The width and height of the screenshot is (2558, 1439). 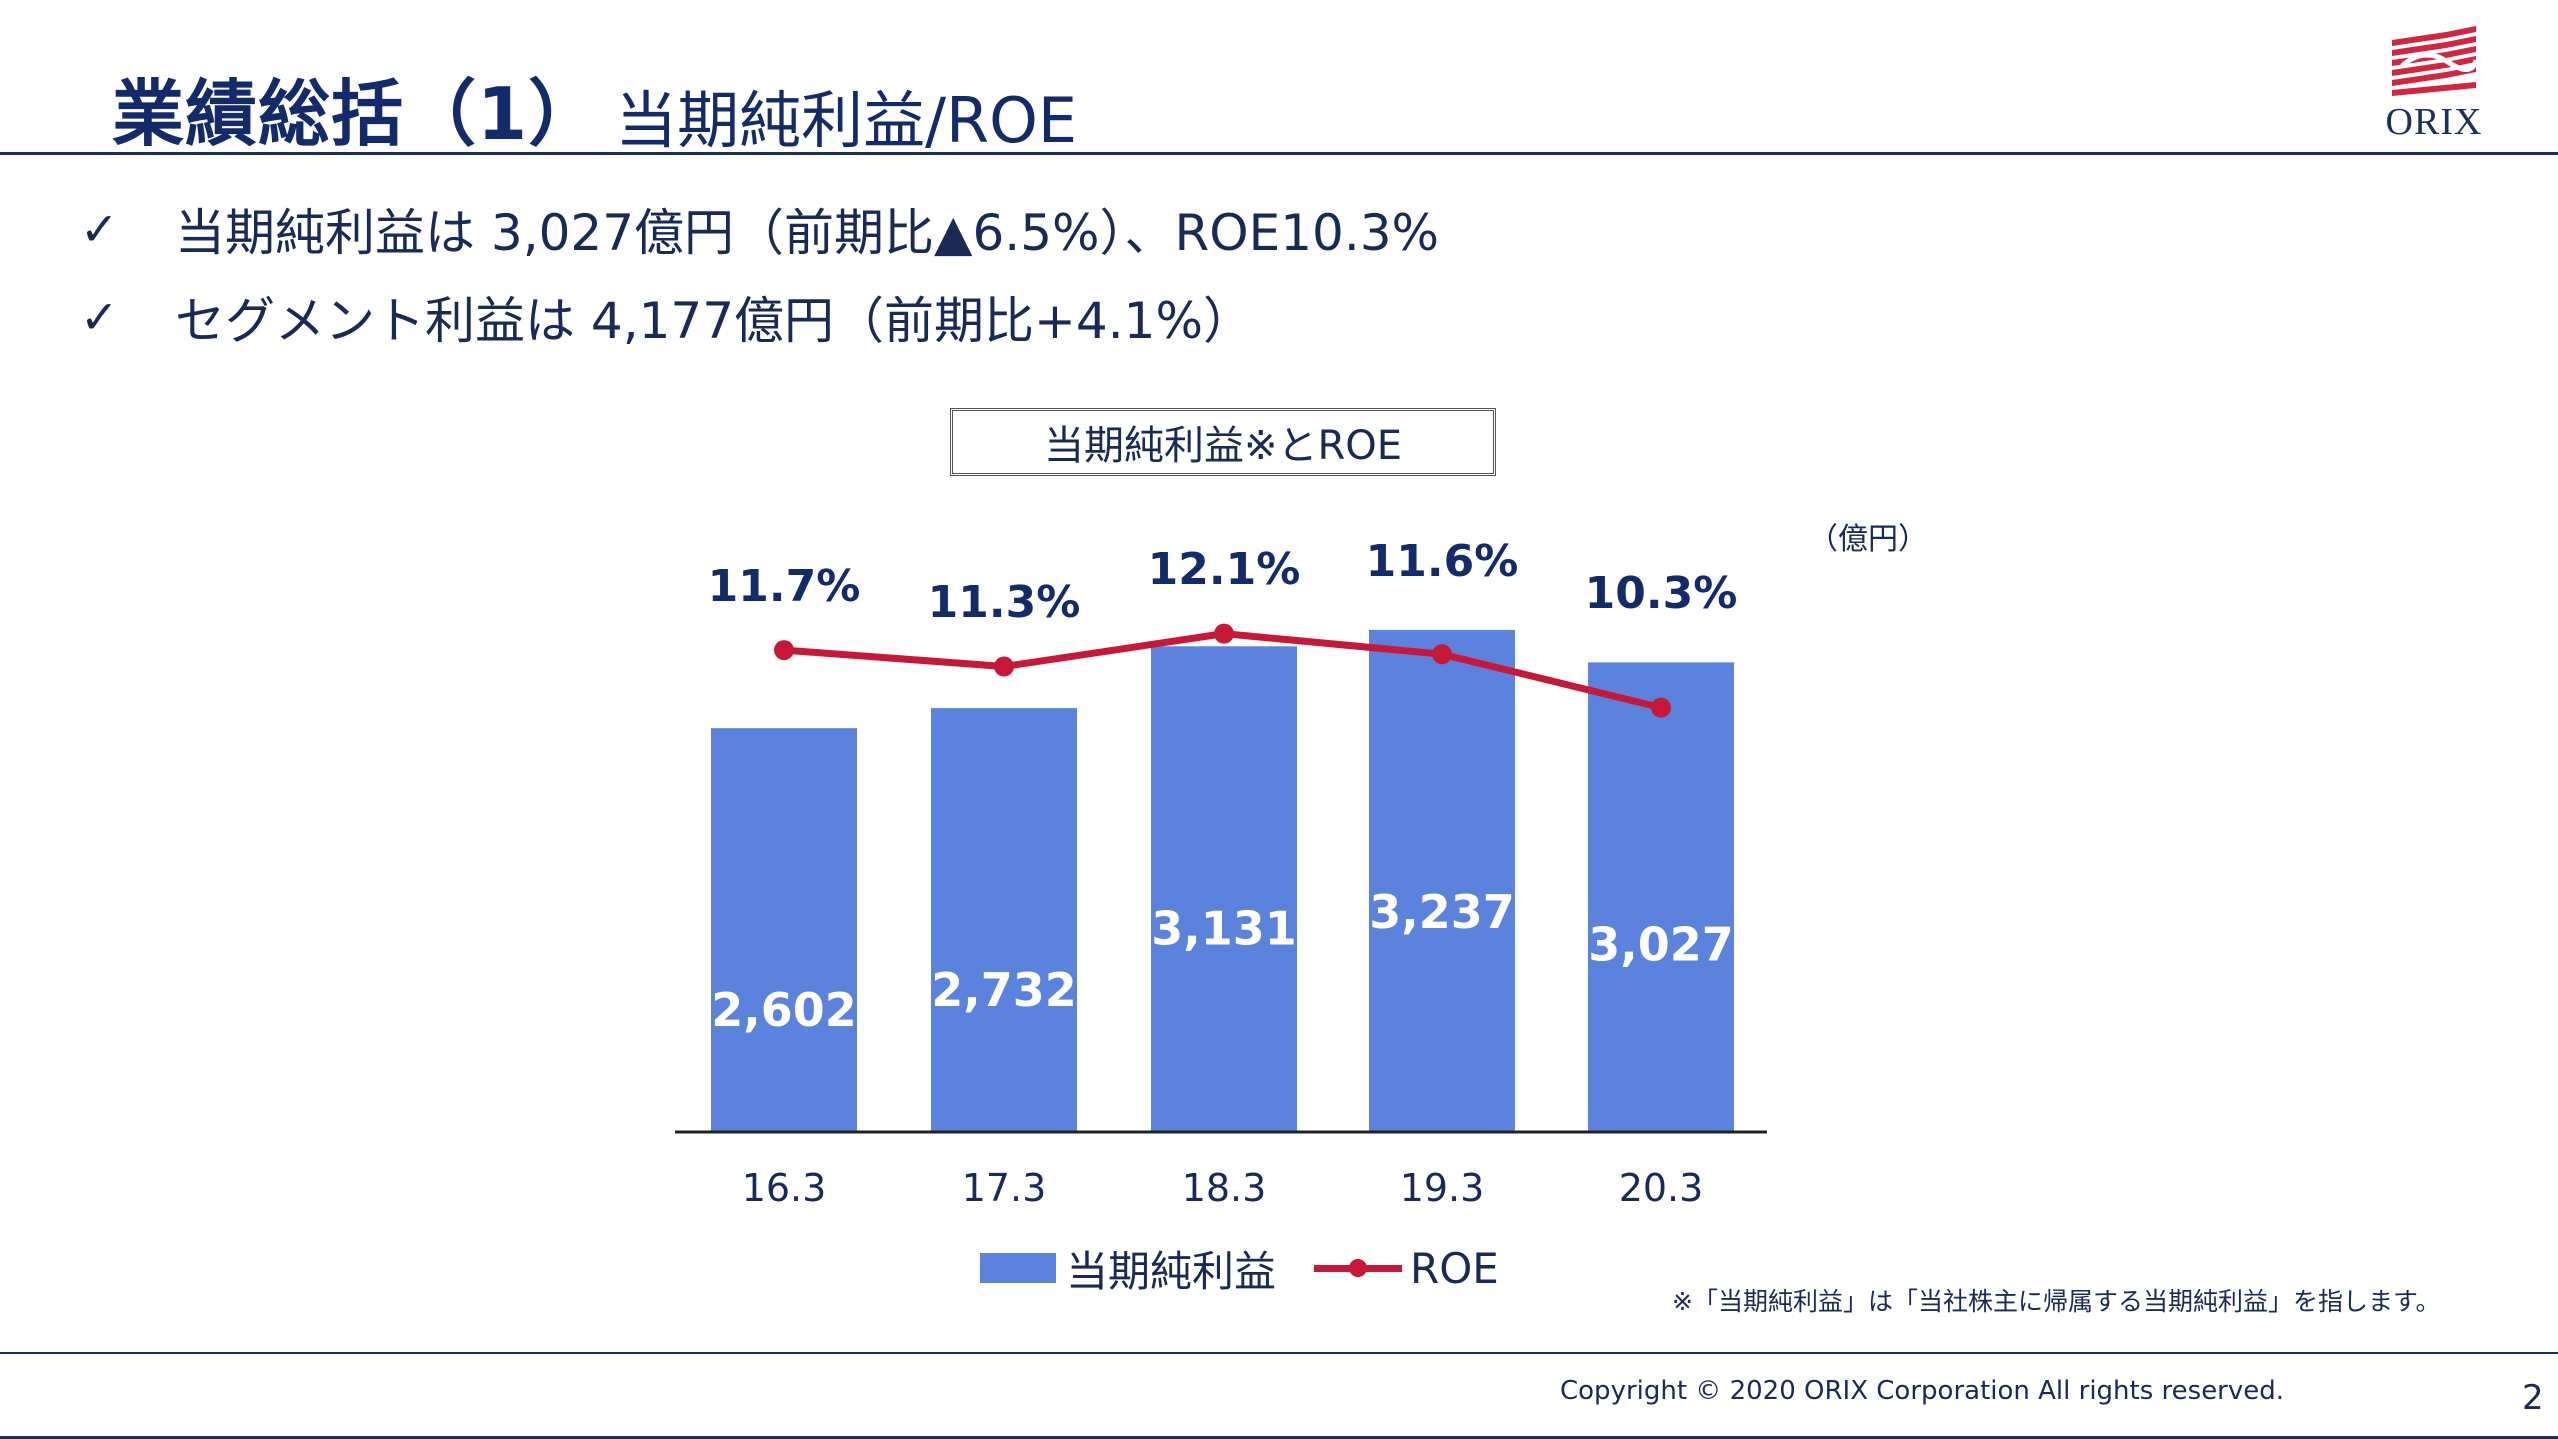 I want to click on orix-logo-mark-icon, so click(x=2435, y=61).